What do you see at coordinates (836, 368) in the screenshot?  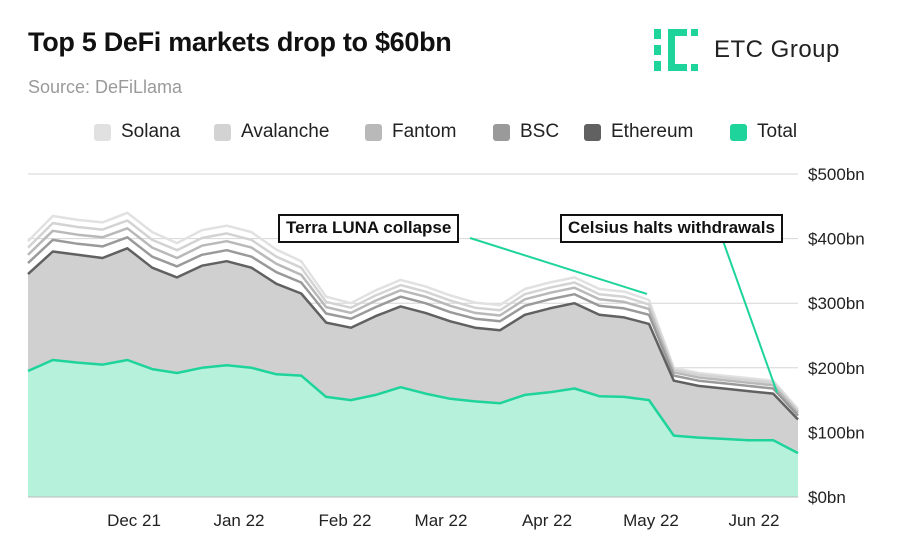 I see `y-tick-label: $200bn` at bounding box center [836, 368].